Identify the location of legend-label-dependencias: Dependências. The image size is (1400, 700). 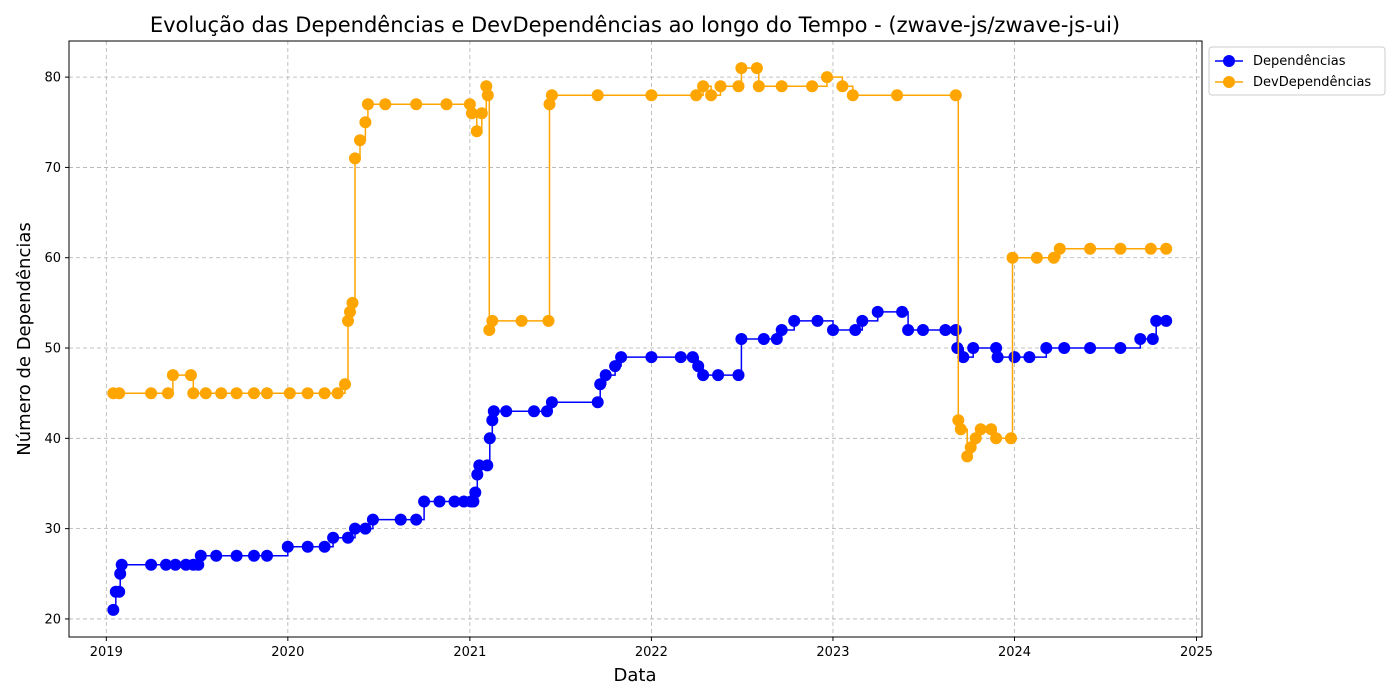
(1299, 61).